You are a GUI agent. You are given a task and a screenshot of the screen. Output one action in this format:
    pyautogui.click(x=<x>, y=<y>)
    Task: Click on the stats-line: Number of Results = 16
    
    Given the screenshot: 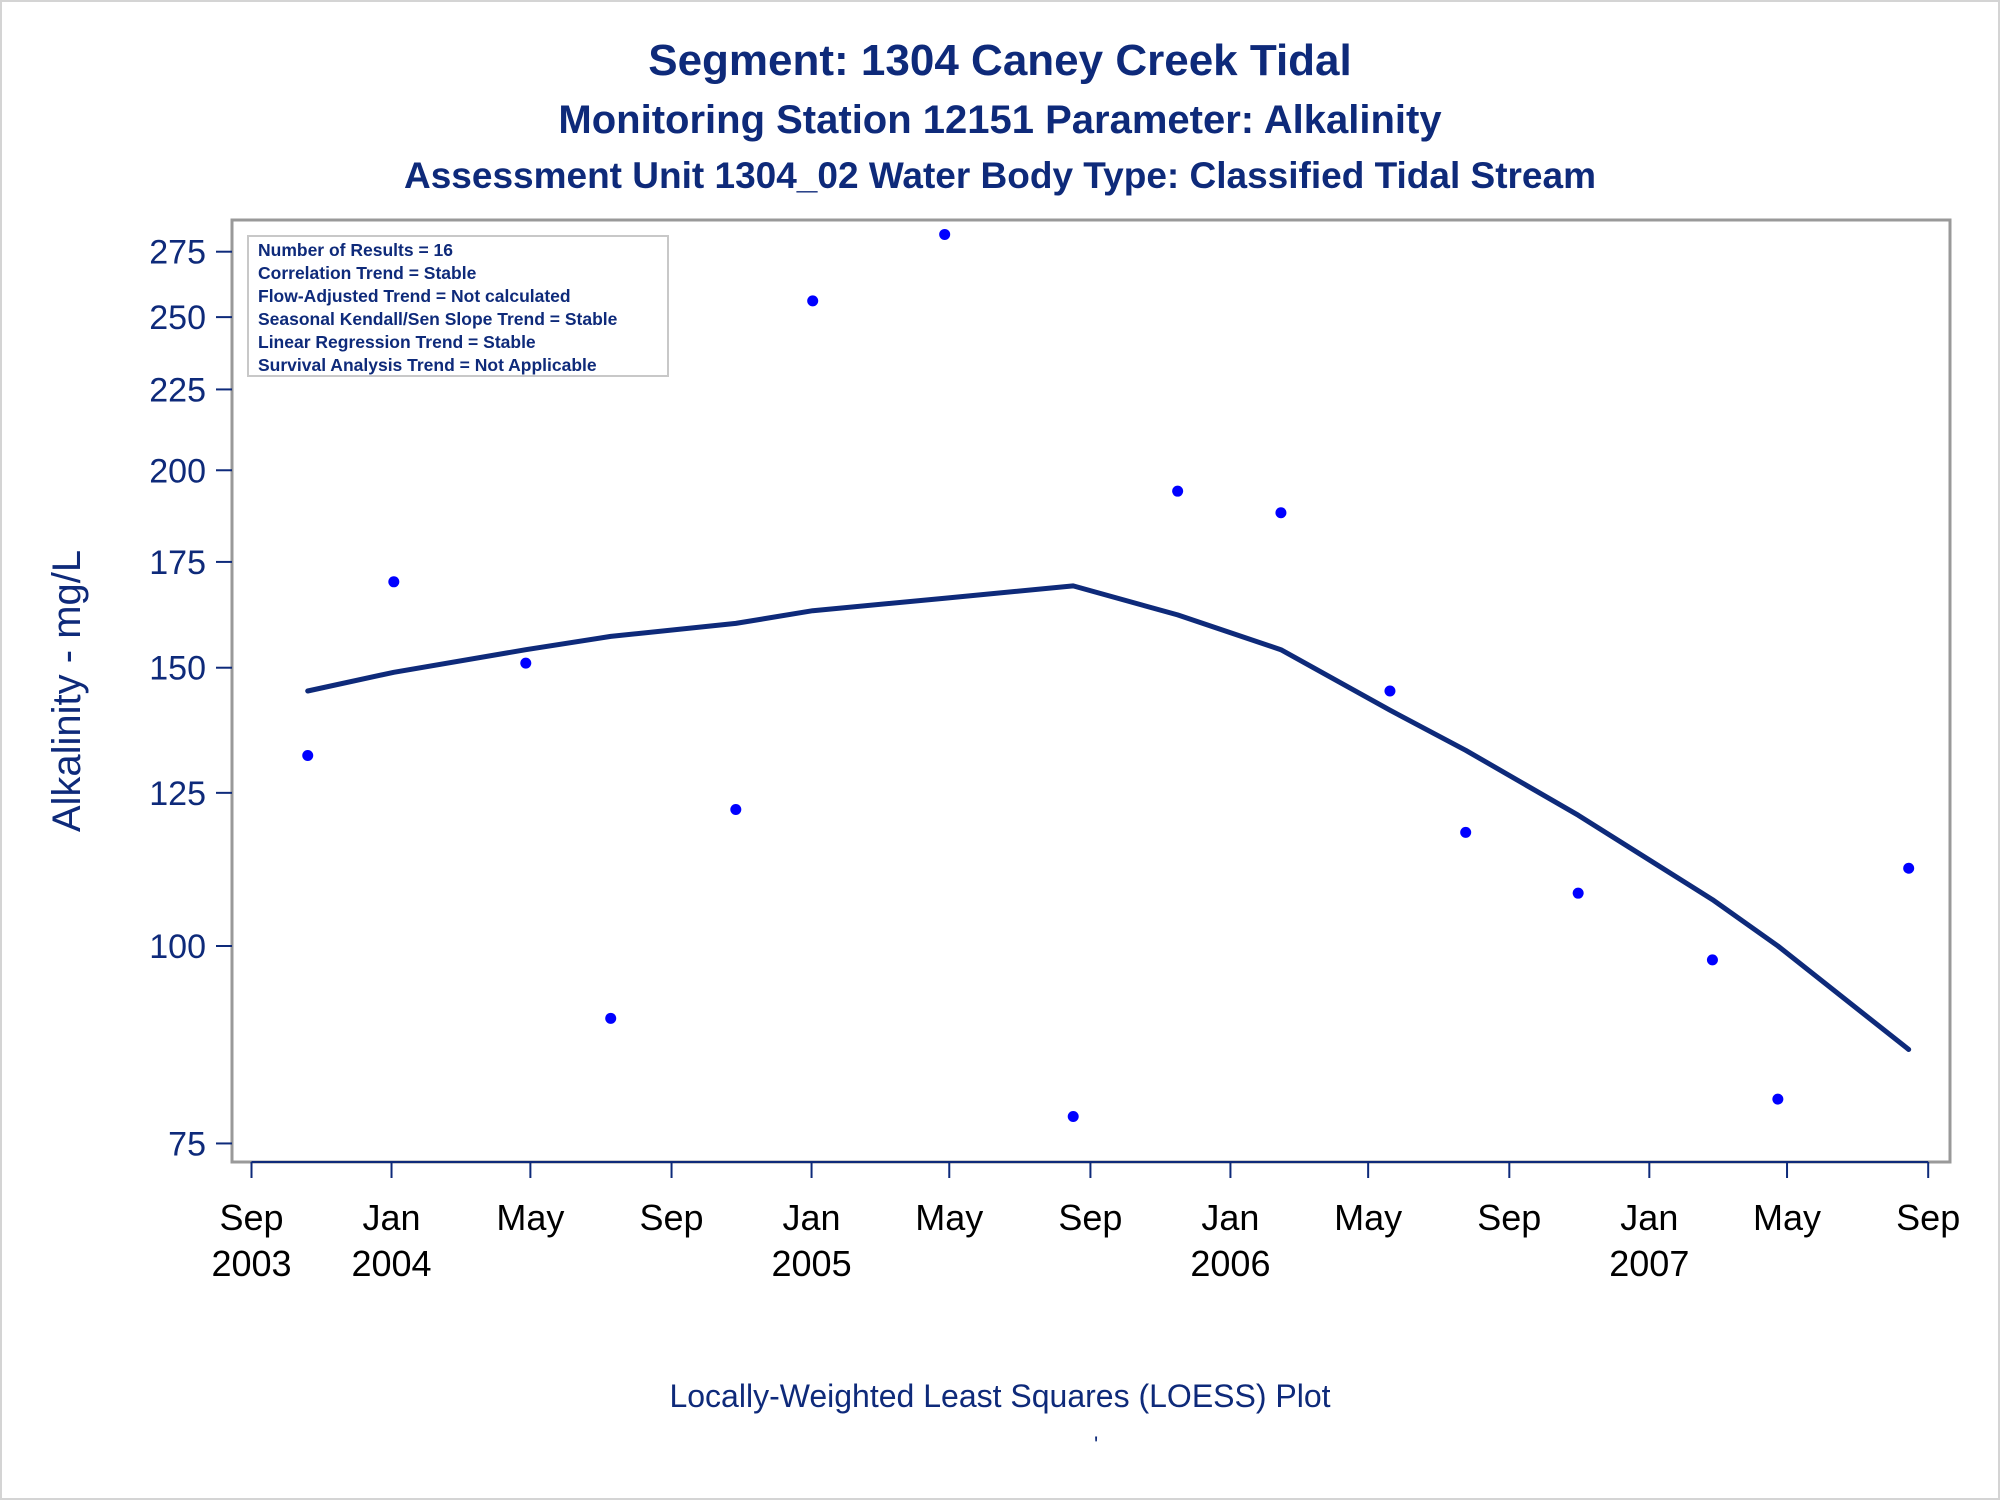 What is the action you would take?
    pyautogui.click(x=355, y=250)
    